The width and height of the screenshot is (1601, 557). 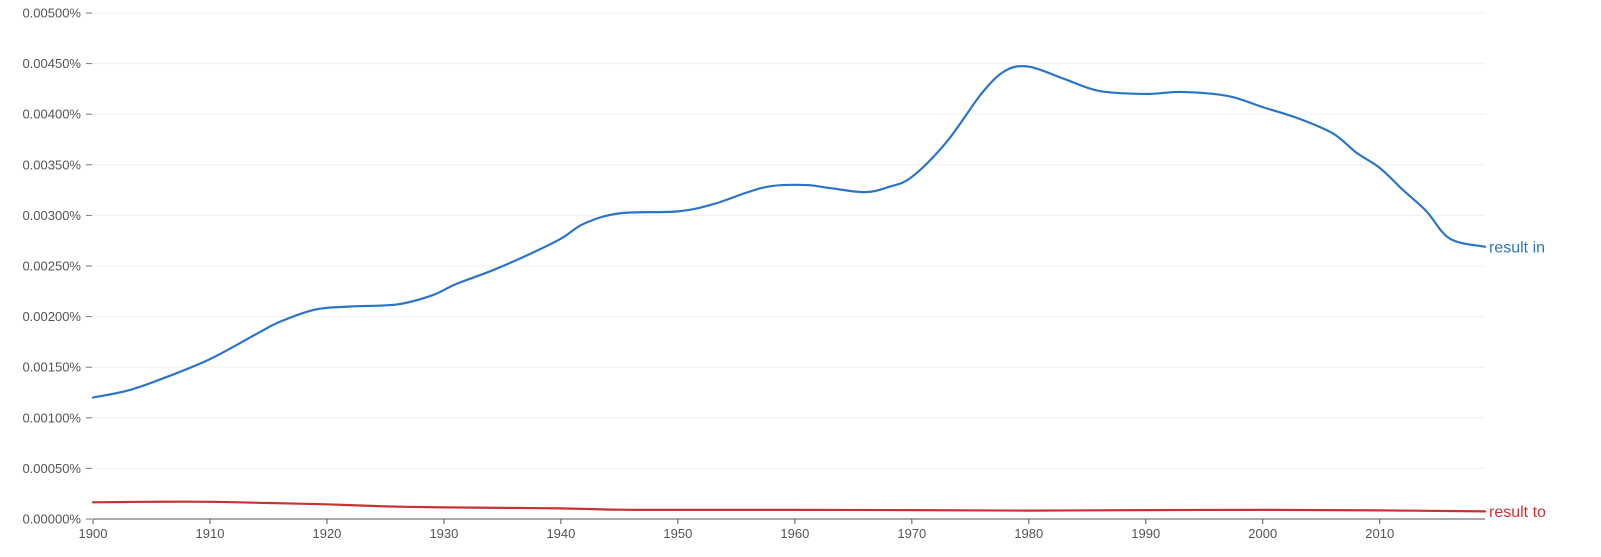 What do you see at coordinates (794, 533) in the screenshot?
I see `x-tick-label: 1960` at bounding box center [794, 533].